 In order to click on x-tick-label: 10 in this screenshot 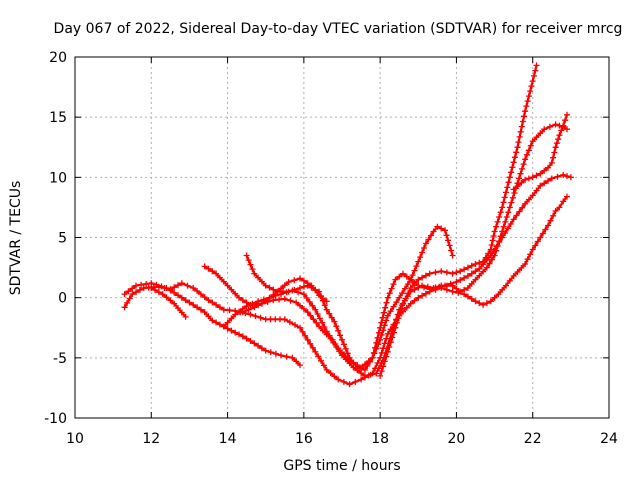, I will do `click(75, 439)`.